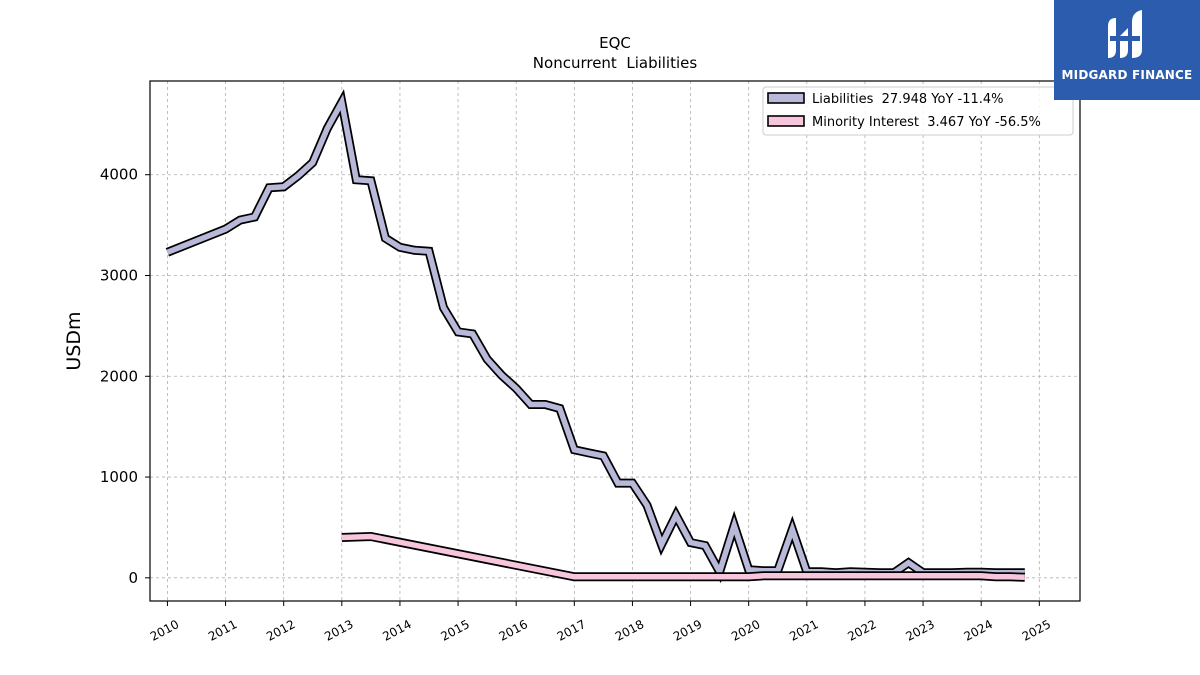  I want to click on brand-mark-icon, so click(1125, 34).